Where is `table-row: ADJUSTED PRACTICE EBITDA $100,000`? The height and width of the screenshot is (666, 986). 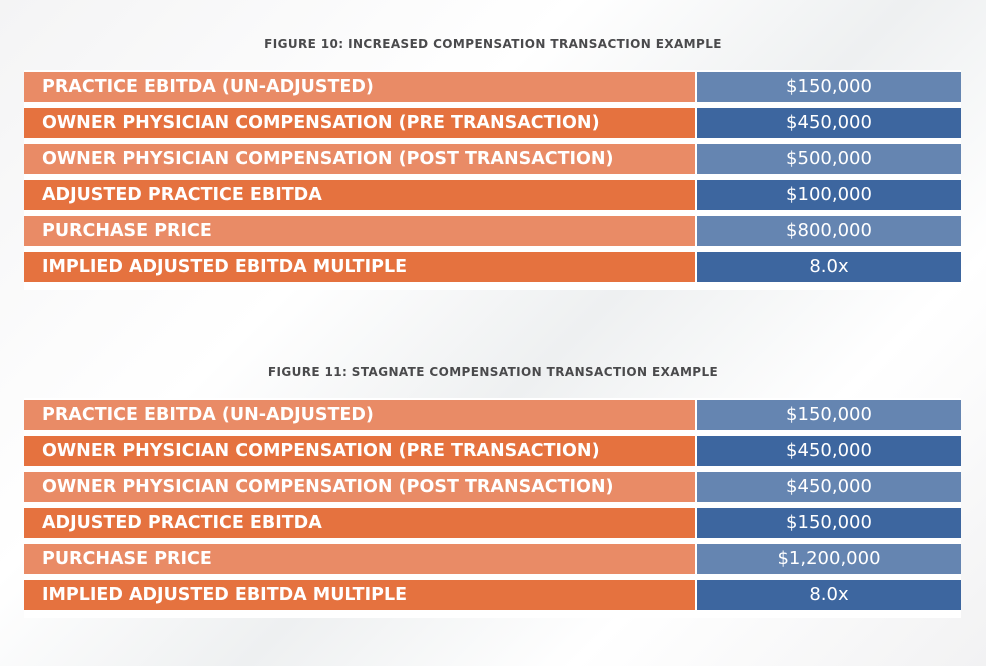
table-row: ADJUSTED PRACTICE EBITDA $100,000 is located at coordinates (492, 195).